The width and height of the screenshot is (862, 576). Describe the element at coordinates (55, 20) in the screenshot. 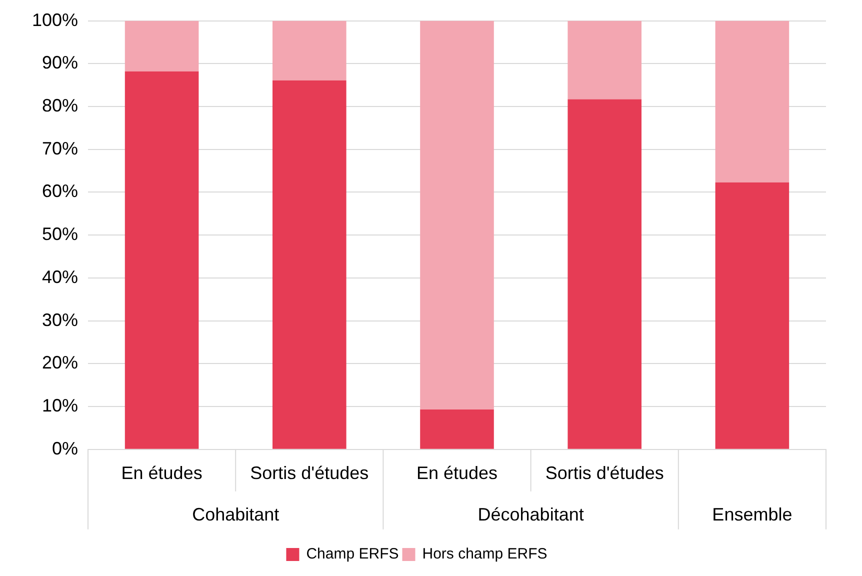

I see `y-tick-label: 100%` at that location.